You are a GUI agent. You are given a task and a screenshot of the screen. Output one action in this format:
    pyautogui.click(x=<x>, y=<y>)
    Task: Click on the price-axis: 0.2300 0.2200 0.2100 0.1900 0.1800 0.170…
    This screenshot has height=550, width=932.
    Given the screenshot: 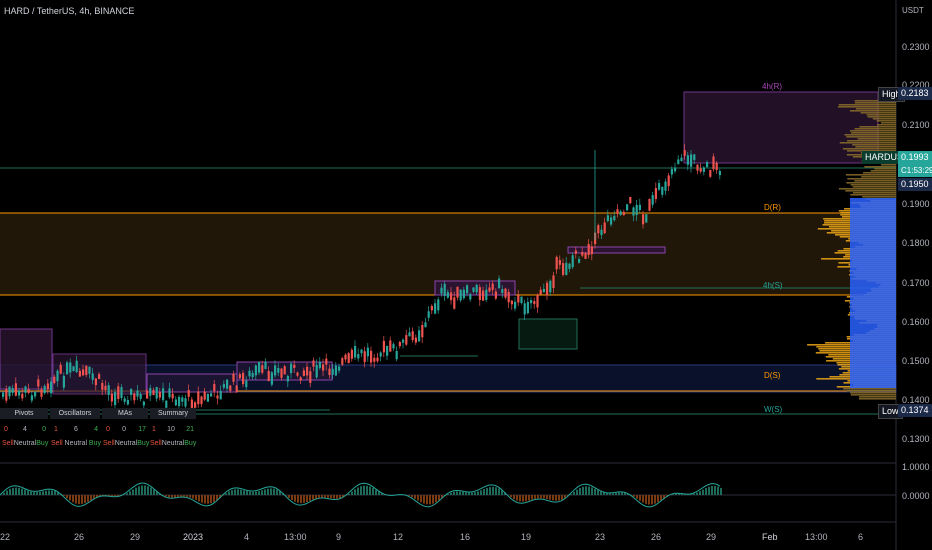 What is the action you would take?
    pyautogui.click(x=916, y=243)
    